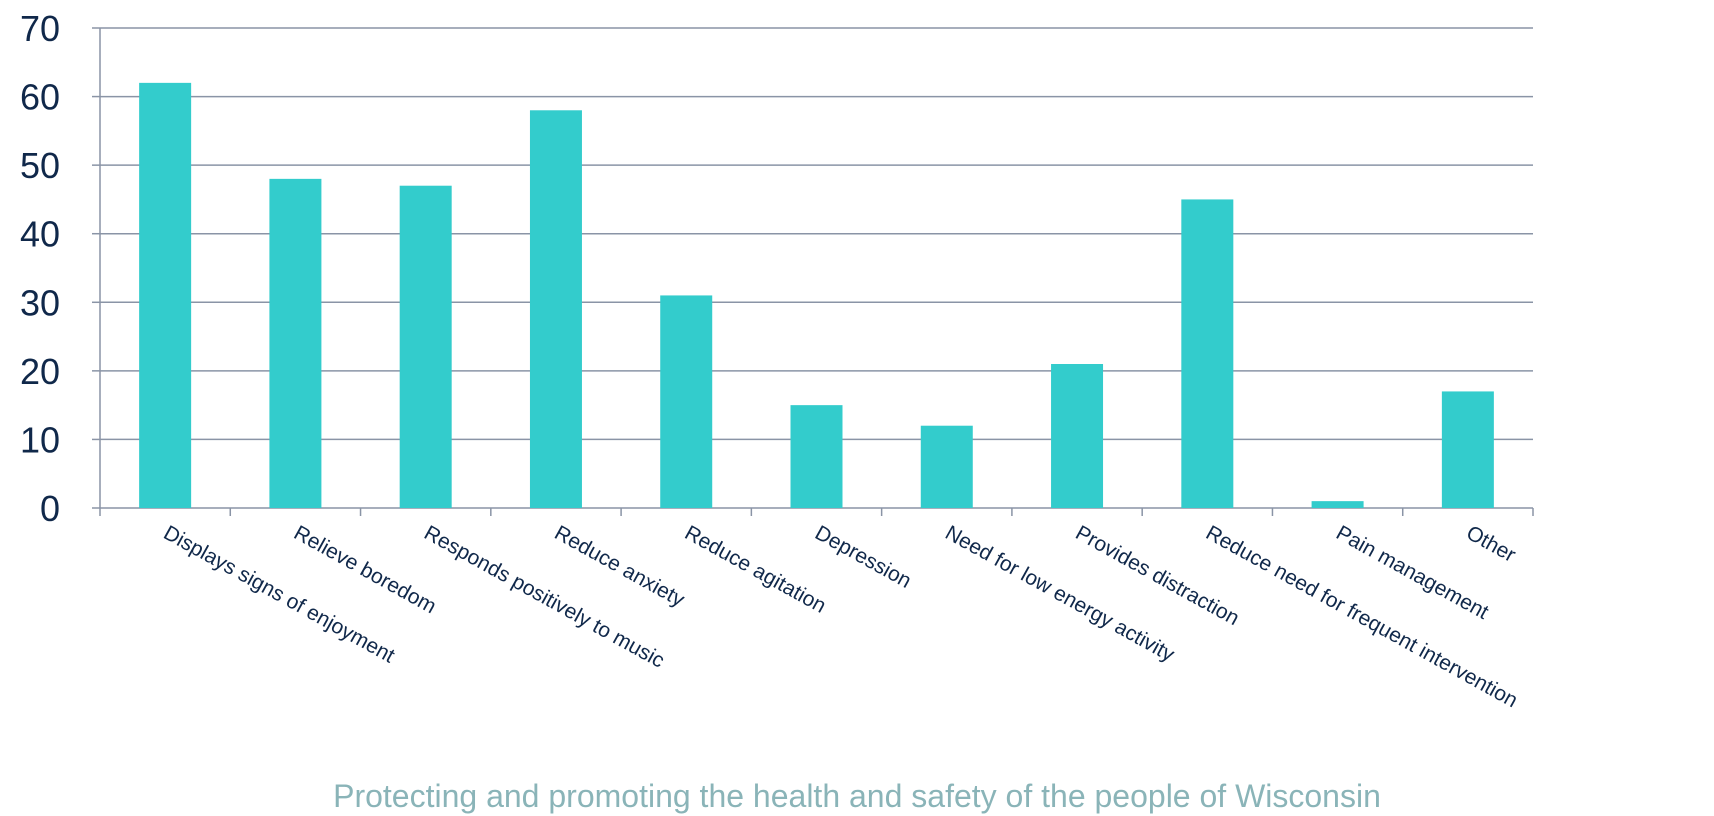 The height and width of the screenshot is (816, 1714). What do you see at coordinates (1490, 544) in the screenshot?
I see `x-tick-label: Other` at bounding box center [1490, 544].